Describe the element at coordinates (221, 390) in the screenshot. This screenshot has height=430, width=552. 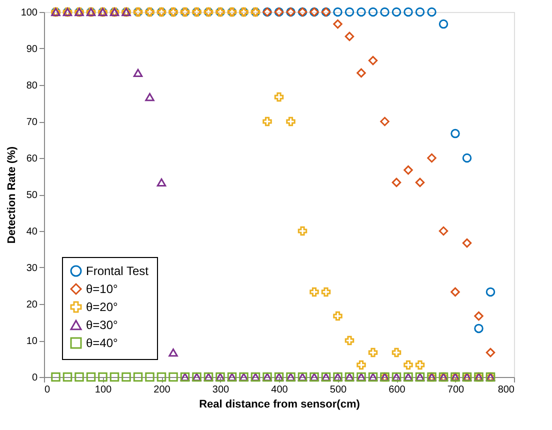
I see `x-tick-label: 300` at that location.